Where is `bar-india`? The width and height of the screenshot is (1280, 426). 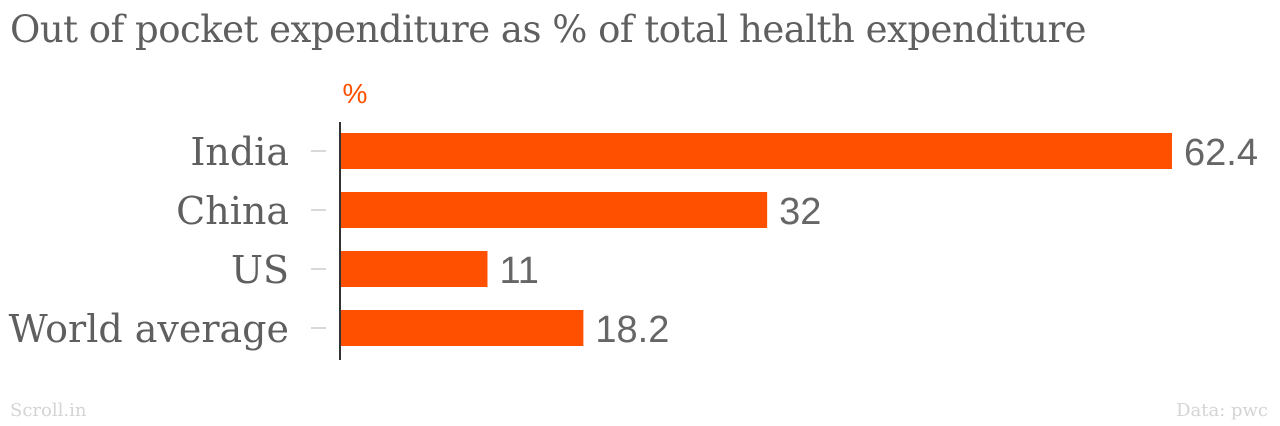
bar-india is located at coordinates (756, 151).